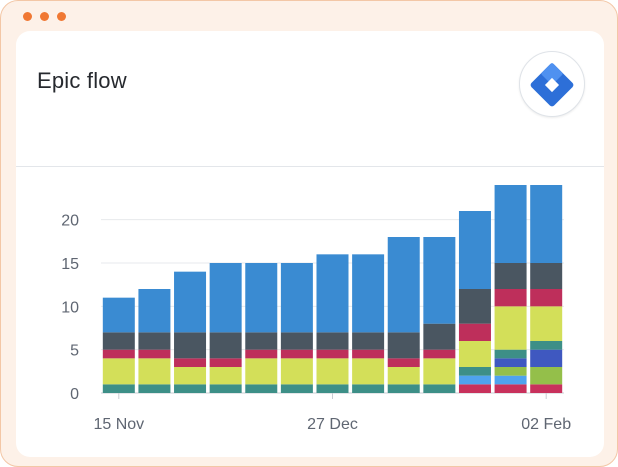 The height and width of the screenshot is (467, 618). What do you see at coordinates (552, 84) in the screenshot?
I see `jira-software-icon` at bounding box center [552, 84].